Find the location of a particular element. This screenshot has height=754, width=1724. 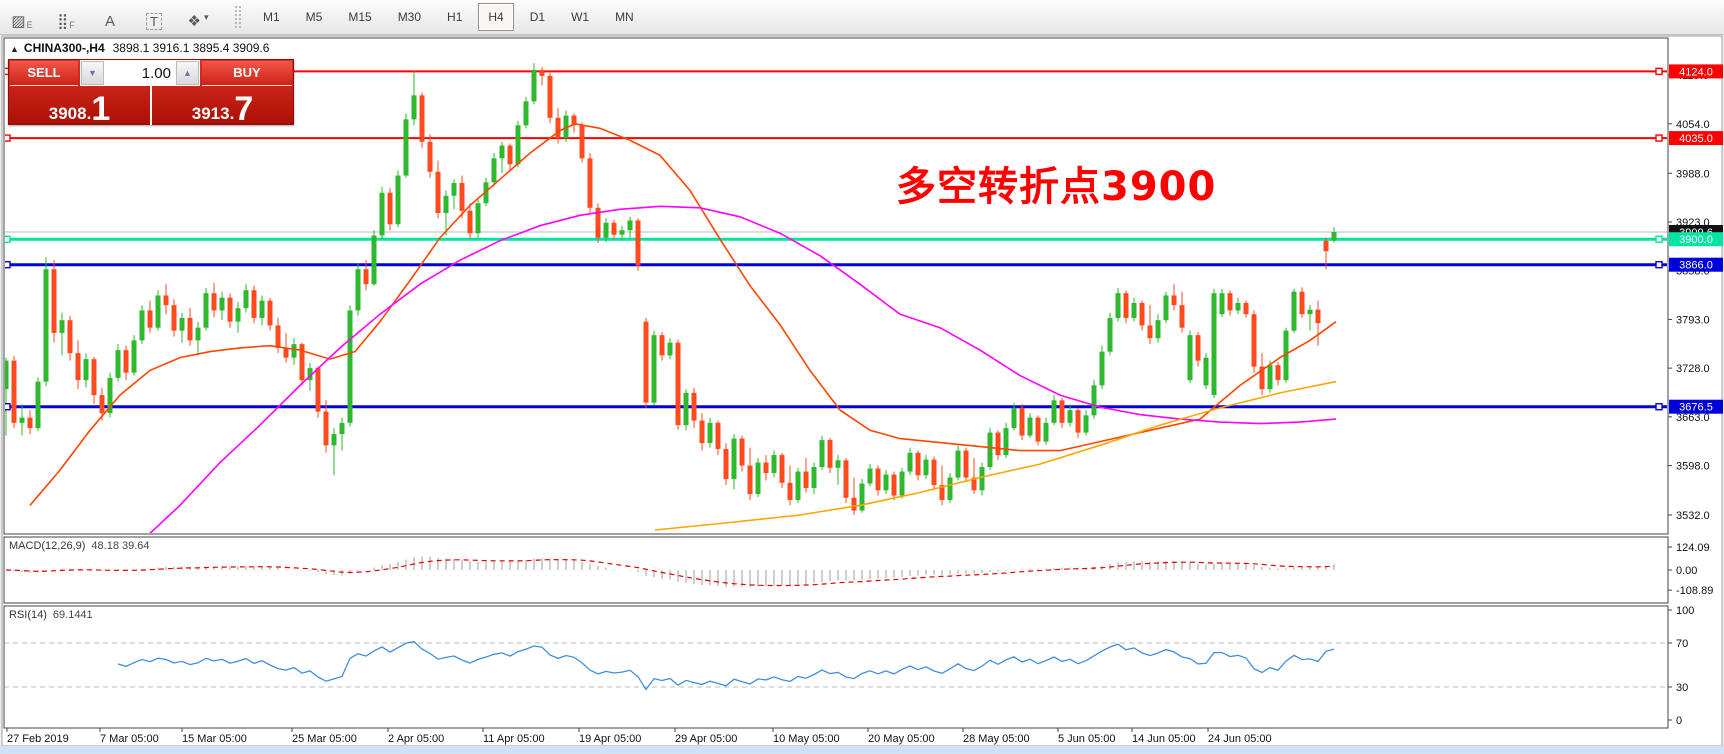

volume-input is located at coordinates (140, 73).